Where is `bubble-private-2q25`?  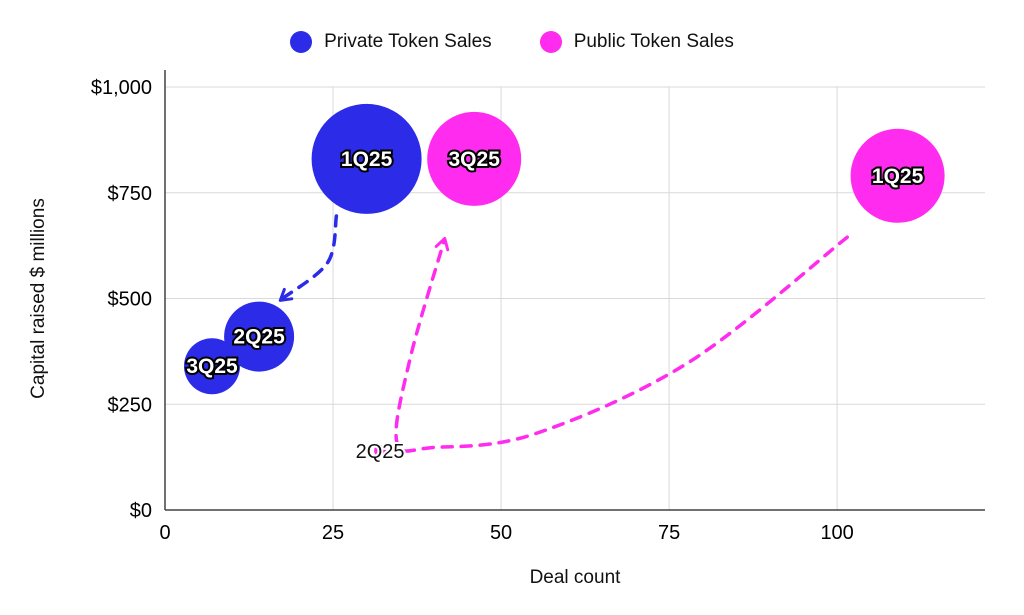 bubble-private-2q25 is located at coordinates (259, 336).